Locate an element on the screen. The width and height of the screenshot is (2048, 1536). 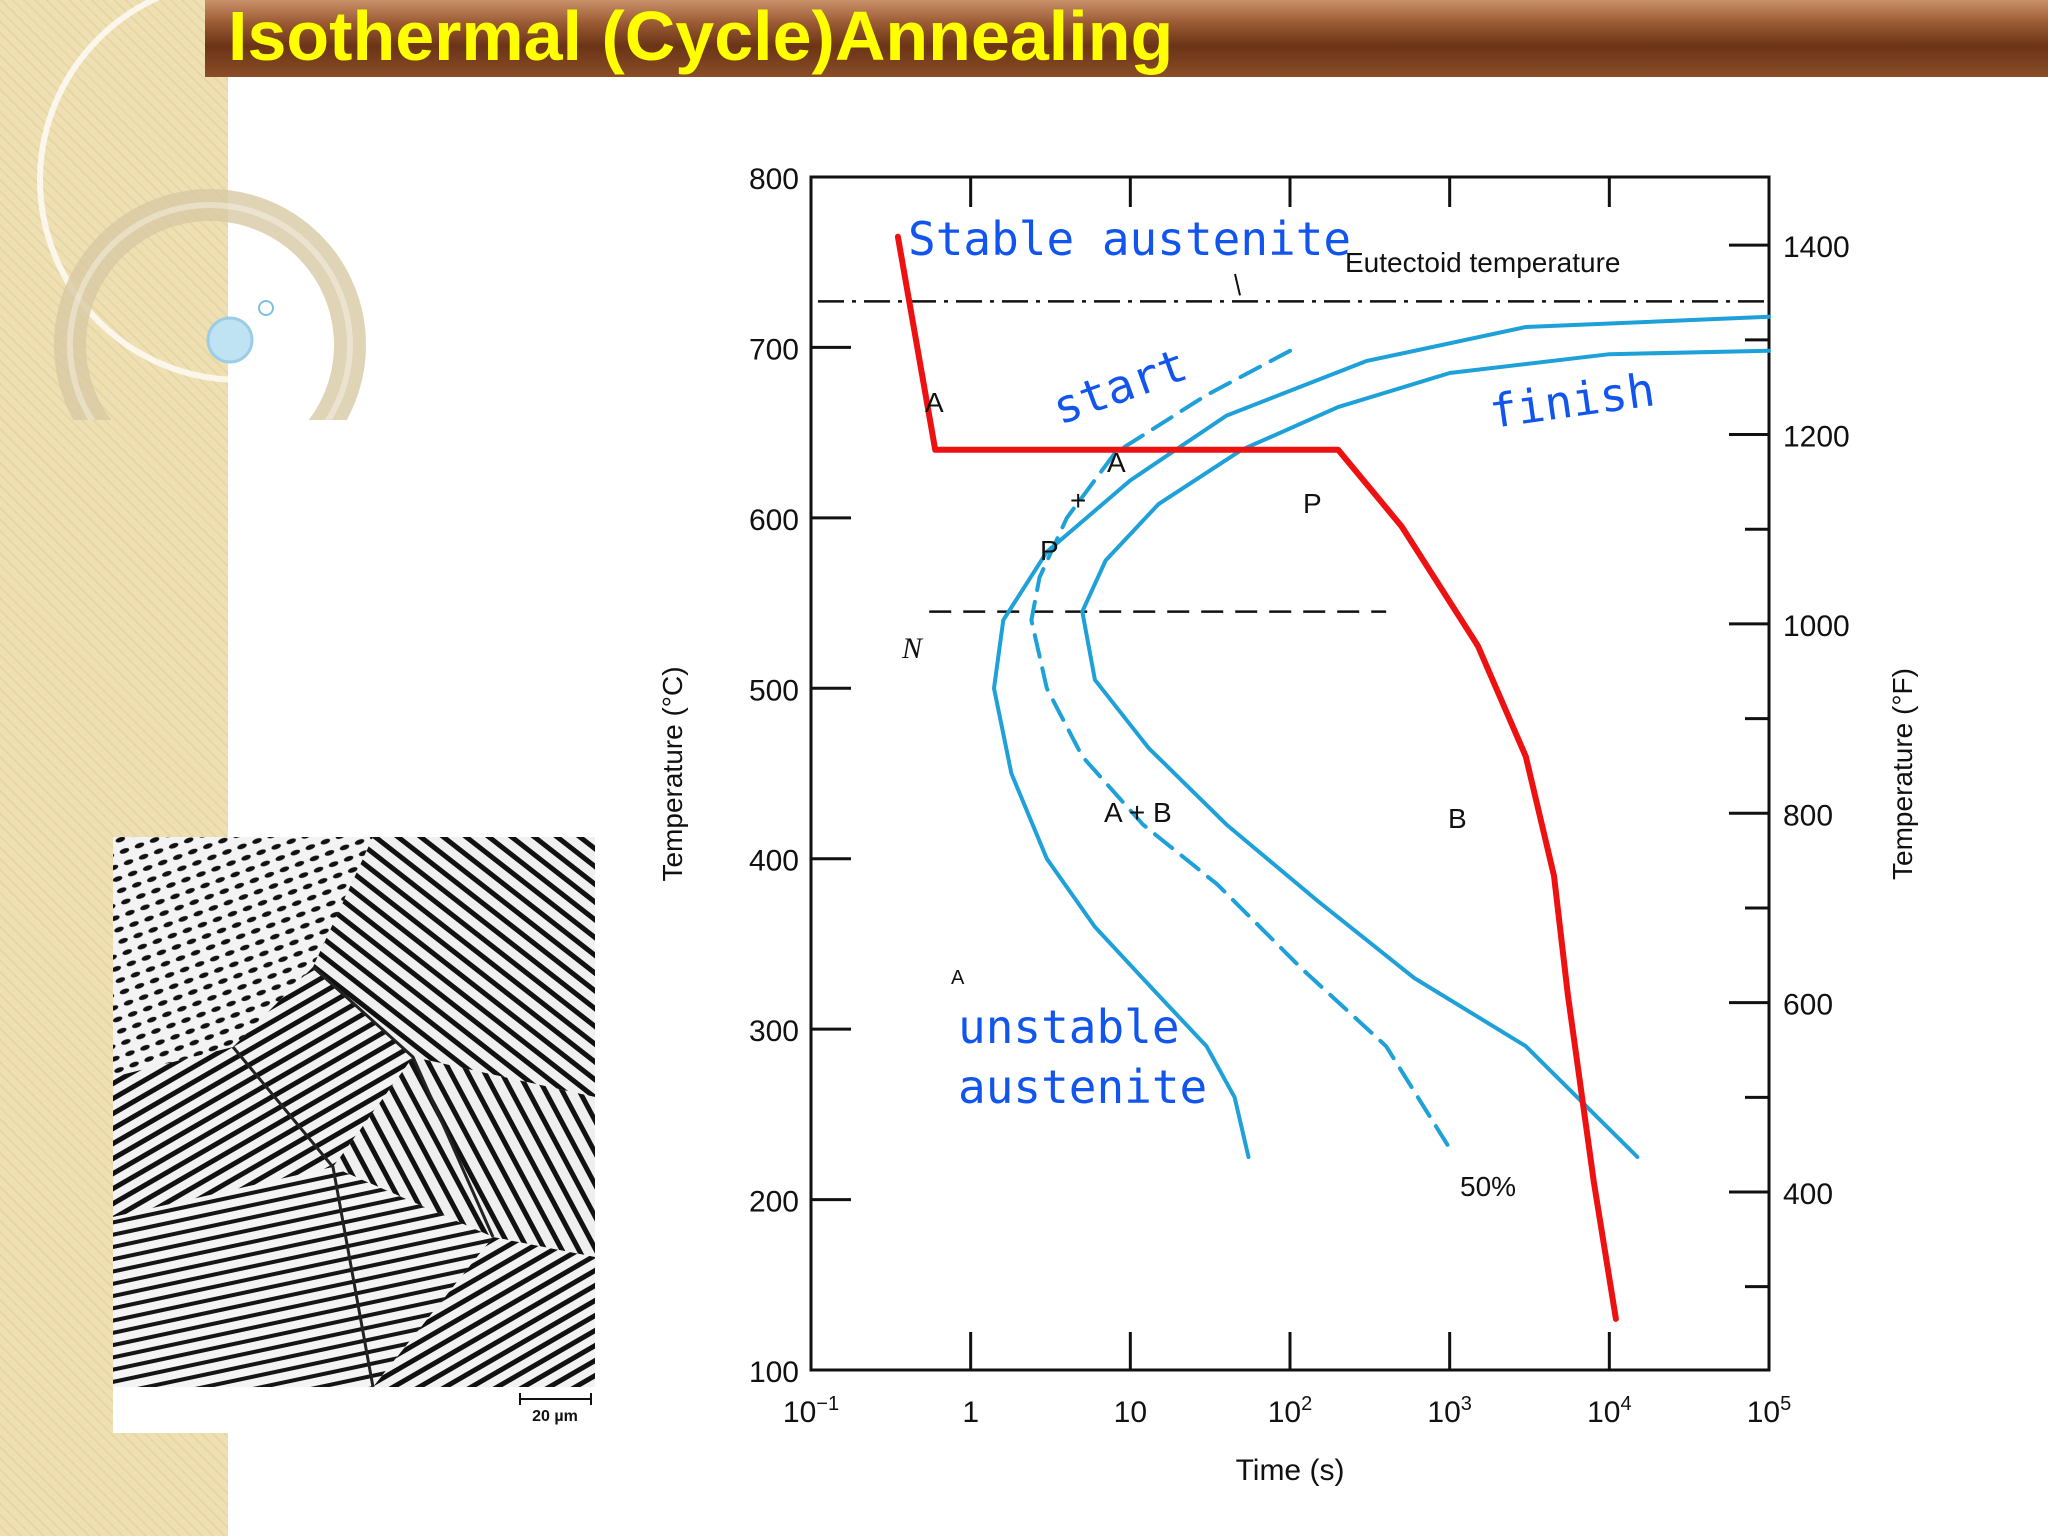
plus-label: + is located at coordinates (1078, 500).